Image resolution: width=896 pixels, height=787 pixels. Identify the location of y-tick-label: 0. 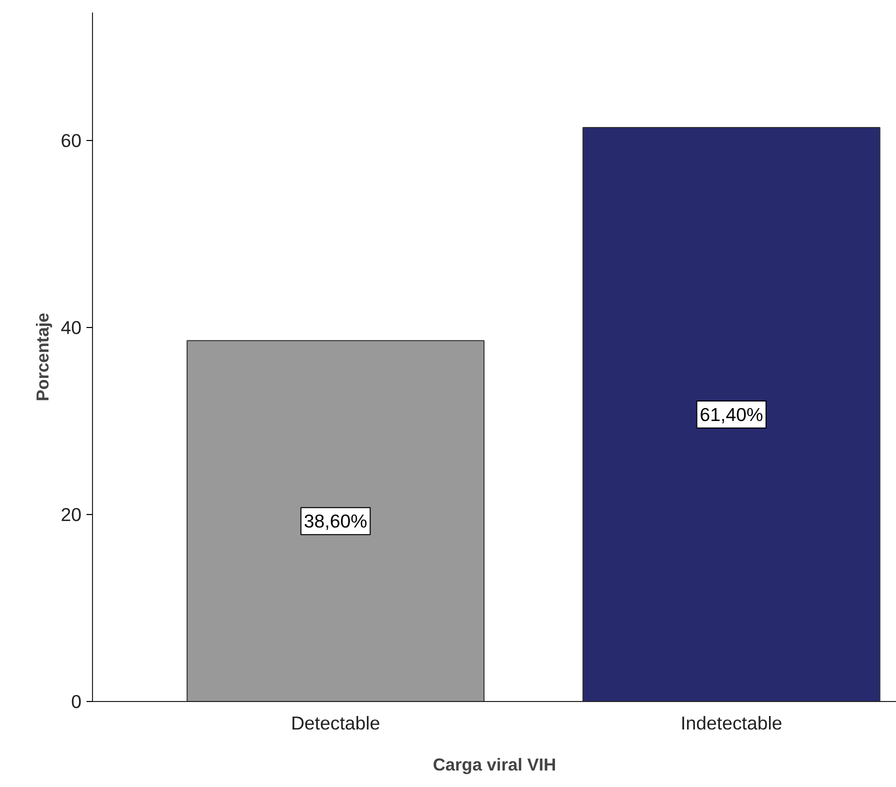
(76, 701).